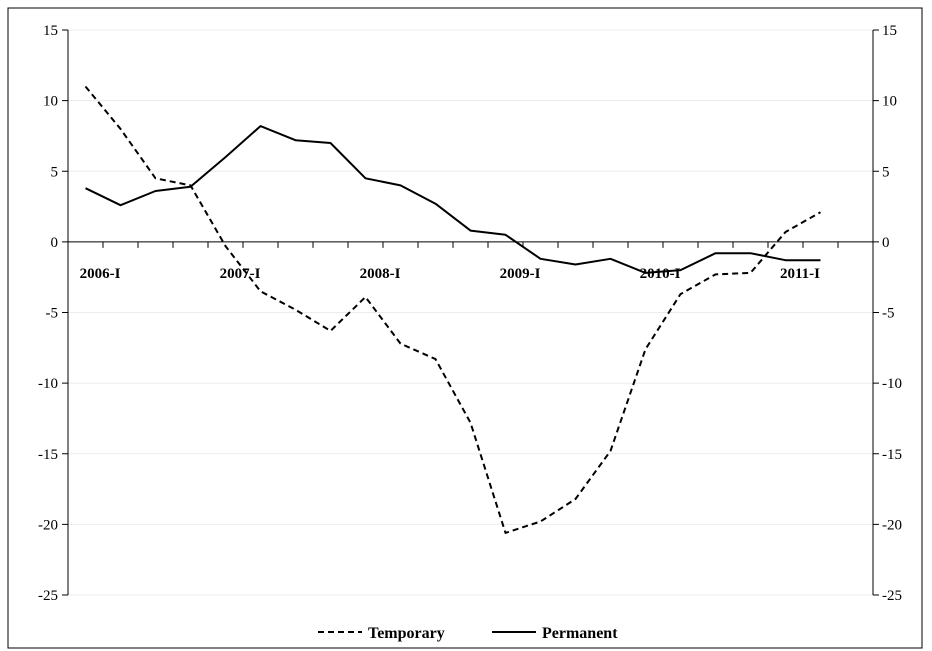 This screenshot has width=932, height=651. What do you see at coordinates (889, 102) in the screenshot?
I see `y-tick-label-right-1: 10` at bounding box center [889, 102].